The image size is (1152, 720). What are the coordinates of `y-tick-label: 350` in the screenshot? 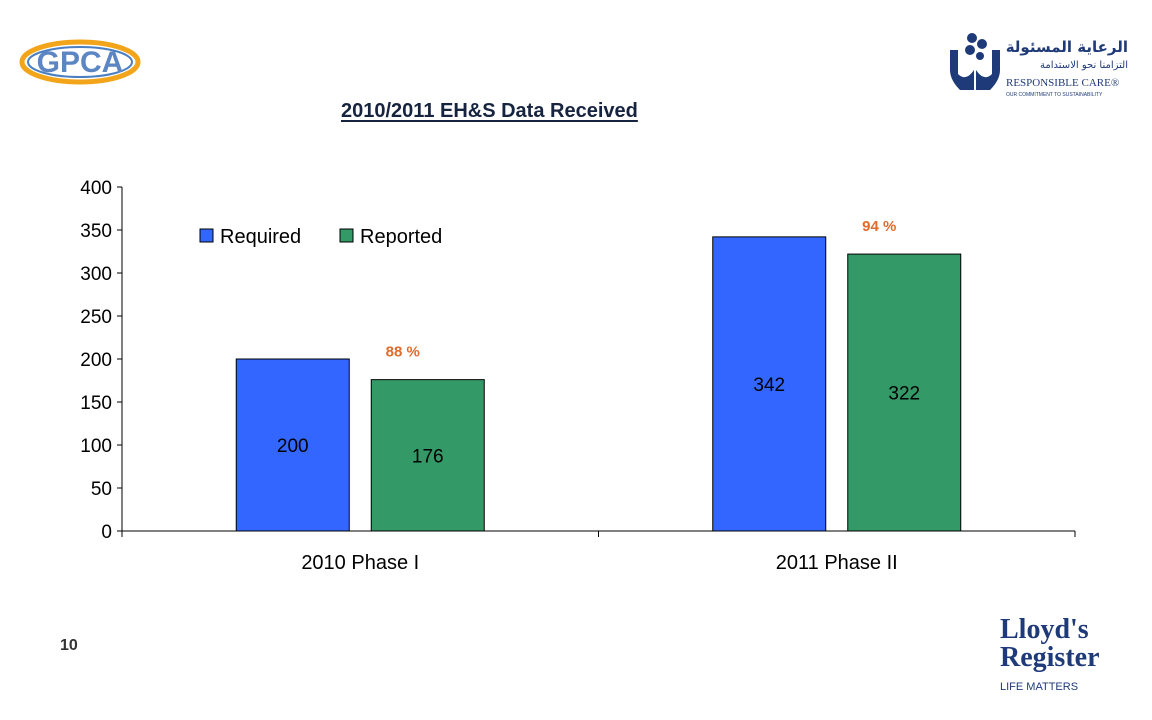 It's located at (96, 231).